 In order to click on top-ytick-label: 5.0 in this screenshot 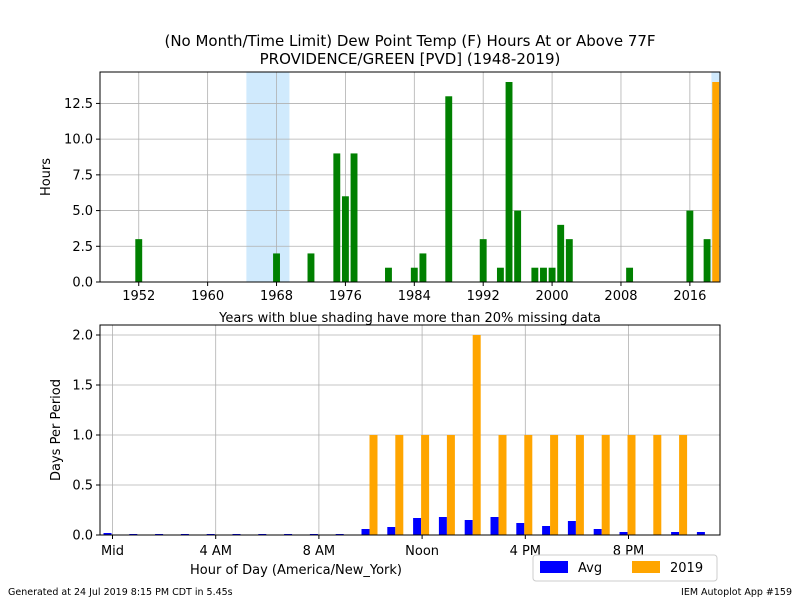, I will do `click(82, 211)`.